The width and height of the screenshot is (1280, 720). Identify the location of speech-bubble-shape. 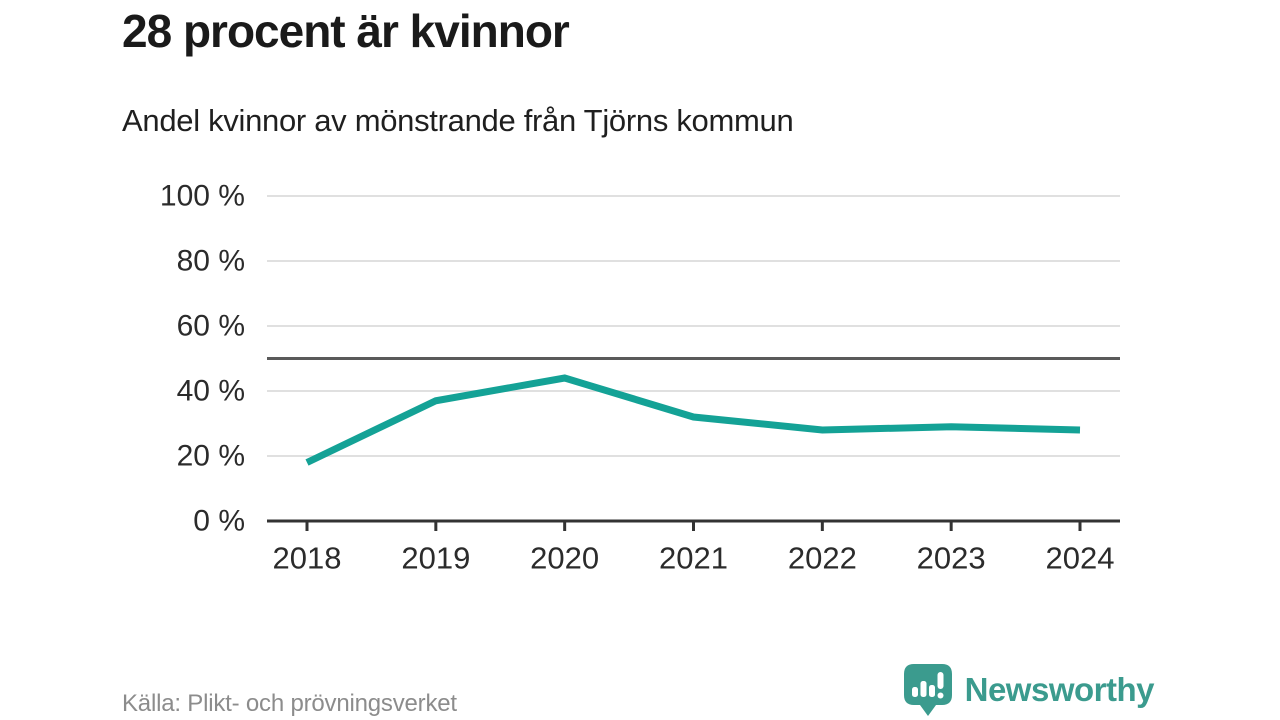
(927, 690).